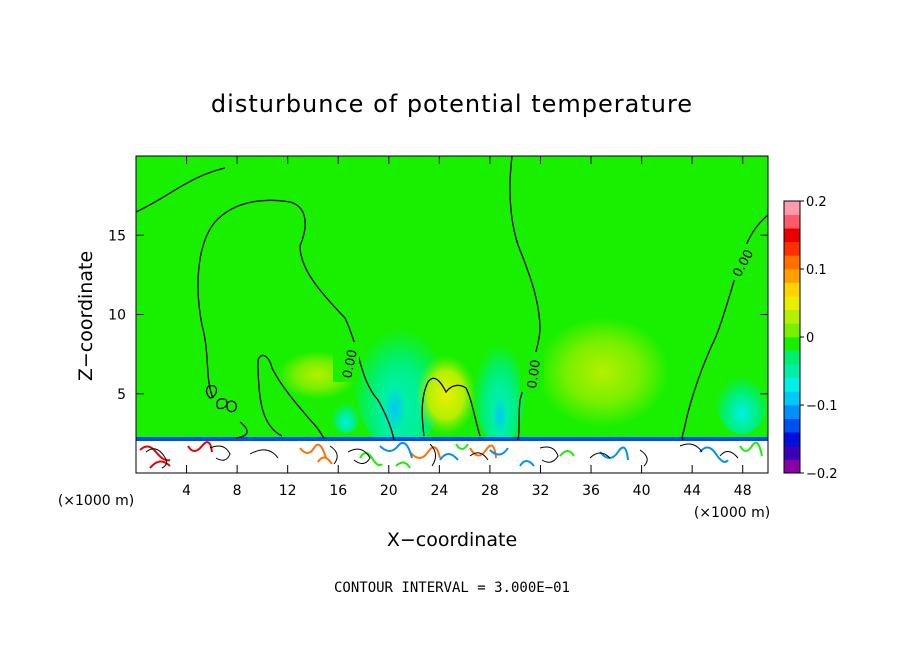 Image resolution: width=904 pixels, height=654 pixels. I want to click on x-tick-label: 24, so click(439, 491).